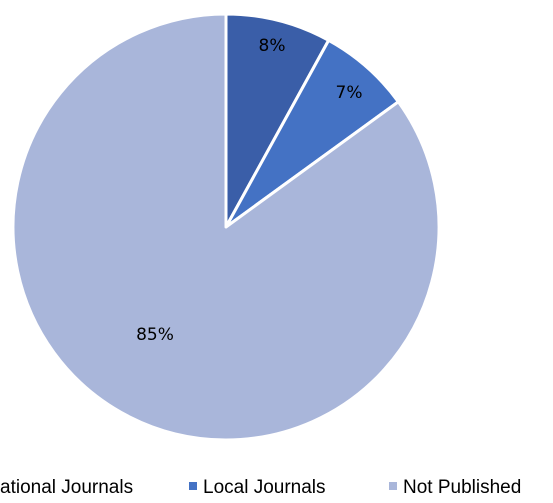  I want to click on legend-marker-not-published, so click(393, 486).